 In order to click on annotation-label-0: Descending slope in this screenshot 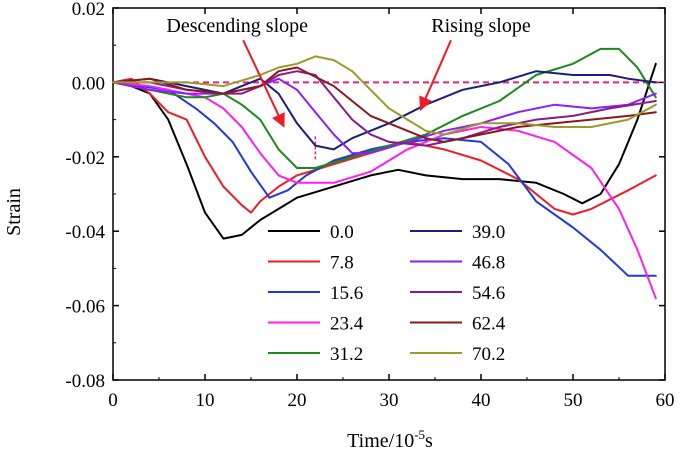, I will do `click(237, 26)`.